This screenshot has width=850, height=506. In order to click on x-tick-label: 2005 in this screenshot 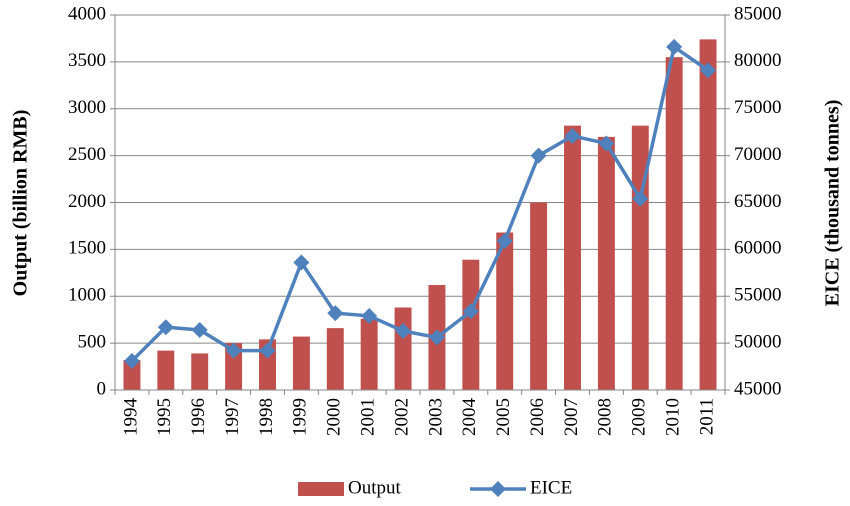, I will do `click(503, 417)`.